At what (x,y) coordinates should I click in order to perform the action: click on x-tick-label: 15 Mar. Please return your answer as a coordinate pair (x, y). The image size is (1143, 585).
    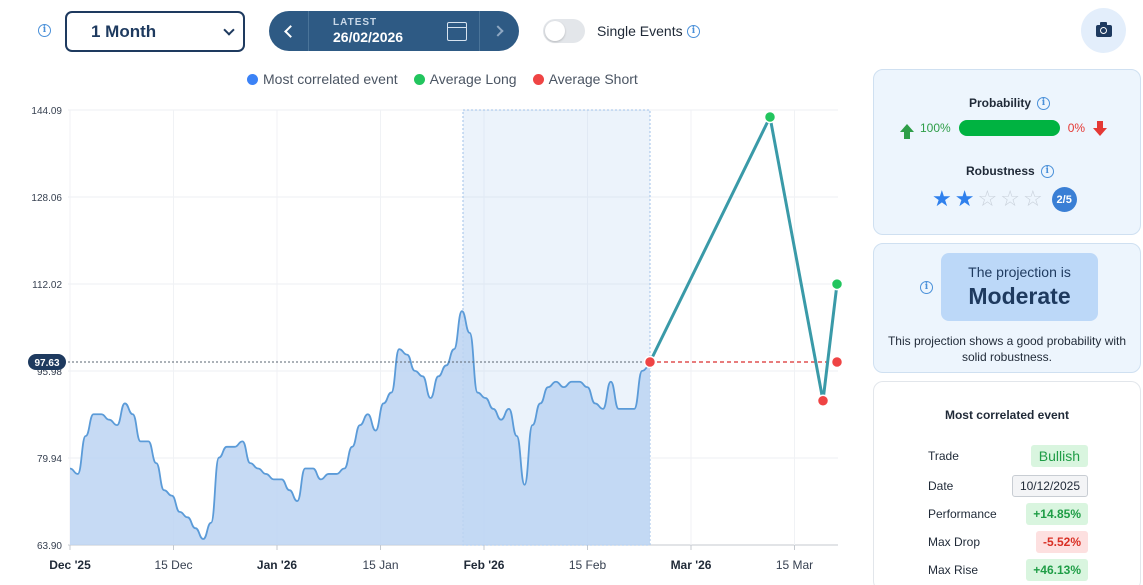
    Looking at the image, I should click on (794, 565).